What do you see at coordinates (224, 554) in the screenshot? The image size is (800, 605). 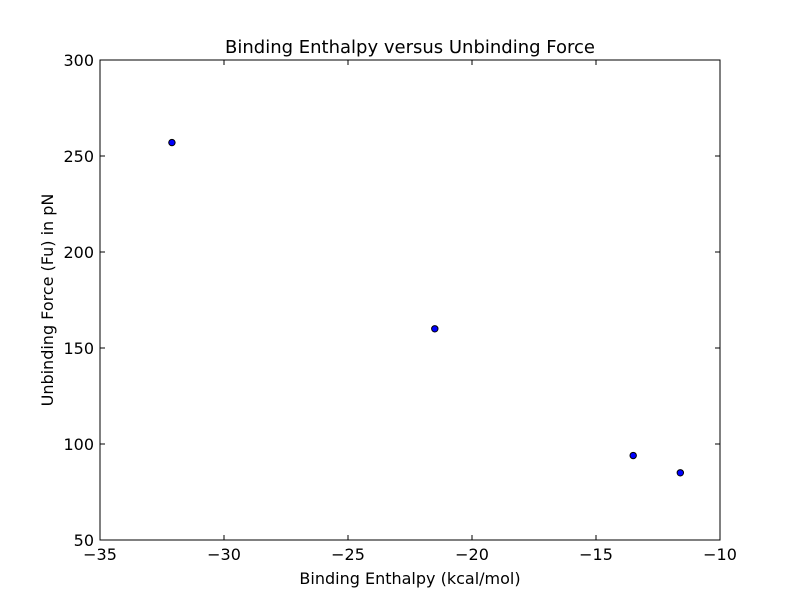 I see `x-tick-label: −30` at bounding box center [224, 554].